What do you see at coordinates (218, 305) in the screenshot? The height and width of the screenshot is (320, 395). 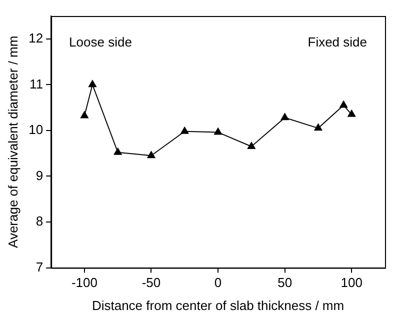 I see `x-axis-title: Distance from center of slab thickness / mm` at bounding box center [218, 305].